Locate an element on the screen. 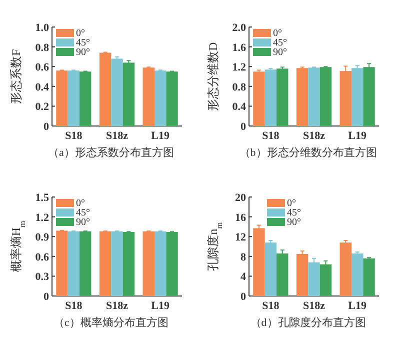 The width and height of the screenshot is (395, 343). y-tick-label: 1.6 is located at coordinates (239, 48).